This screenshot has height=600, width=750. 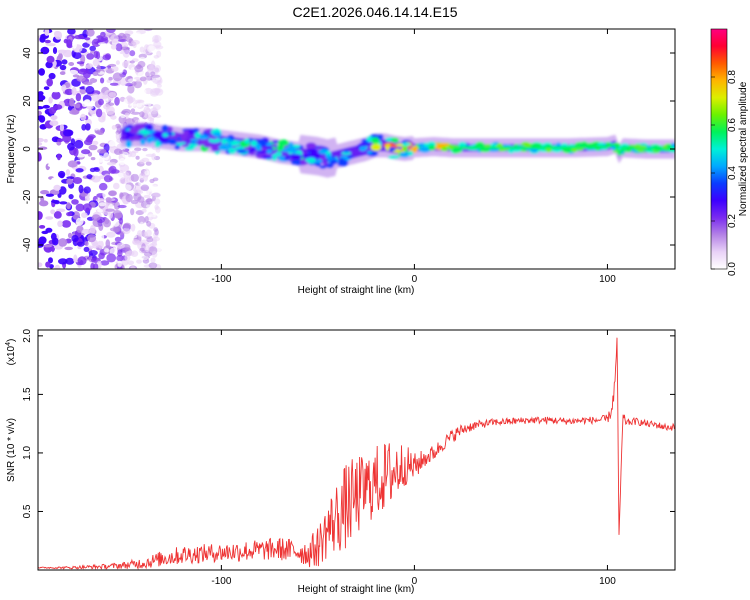 What do you see at coordinates (732, 269) in the screenshot?
I see `colorbar-tick-label: 0.0` at bounding box center [732, 269].